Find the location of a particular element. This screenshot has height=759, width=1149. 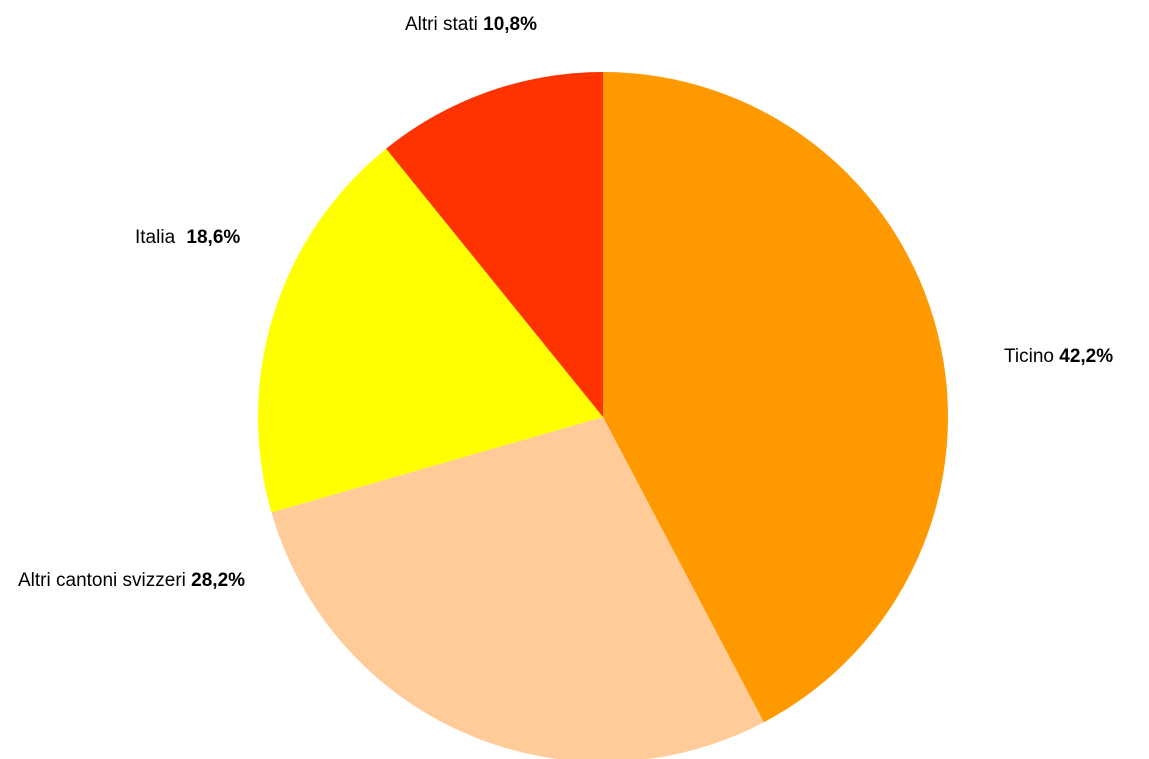

label-italia: Italia 18,6% is located at coordinates (187, 237).